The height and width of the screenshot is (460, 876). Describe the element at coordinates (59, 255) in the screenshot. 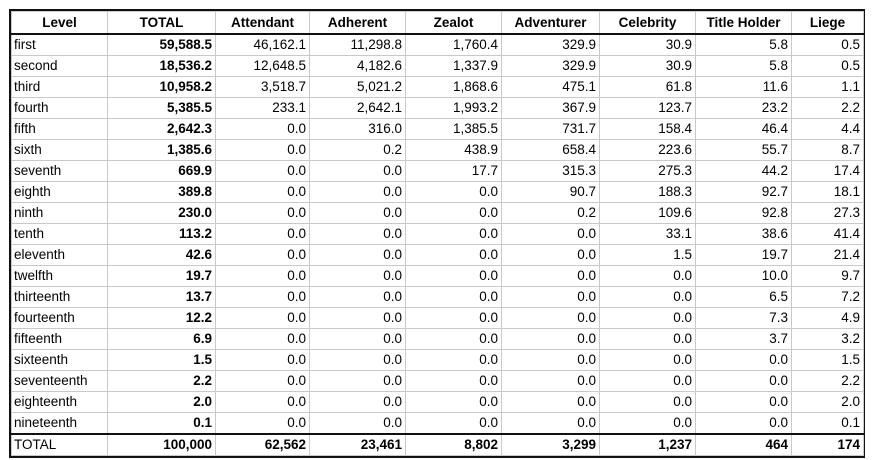

I see `cell-level: eleventh` at that location.